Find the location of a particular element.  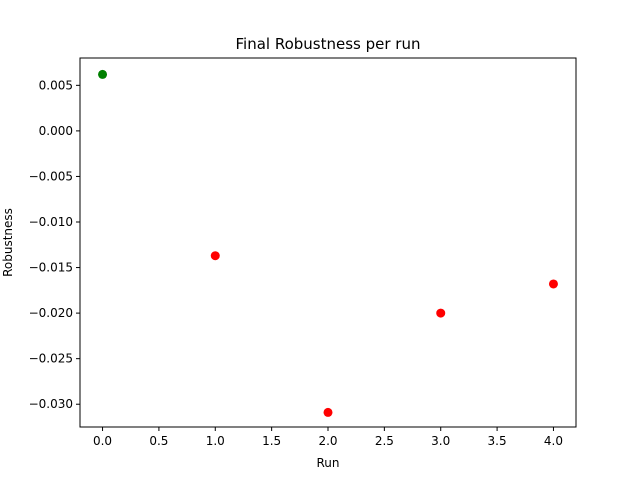

x-axis-label: Run is located at coordinates (327, 463).